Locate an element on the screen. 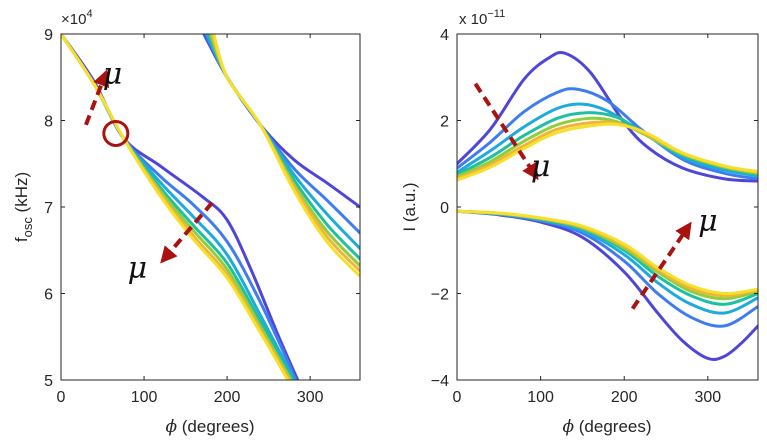 This screenshot has width=767, height=445. highlight-circle is located at coordinates (116, 133).